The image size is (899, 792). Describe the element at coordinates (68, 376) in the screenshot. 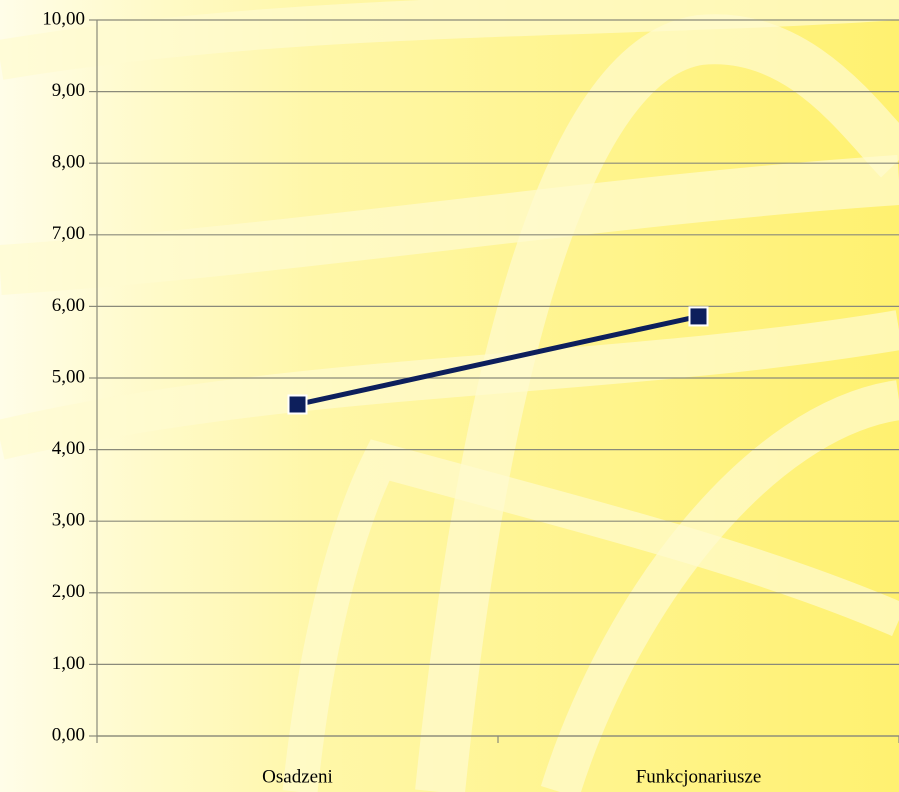

I see `y-tick-label: 5,00` at that location.